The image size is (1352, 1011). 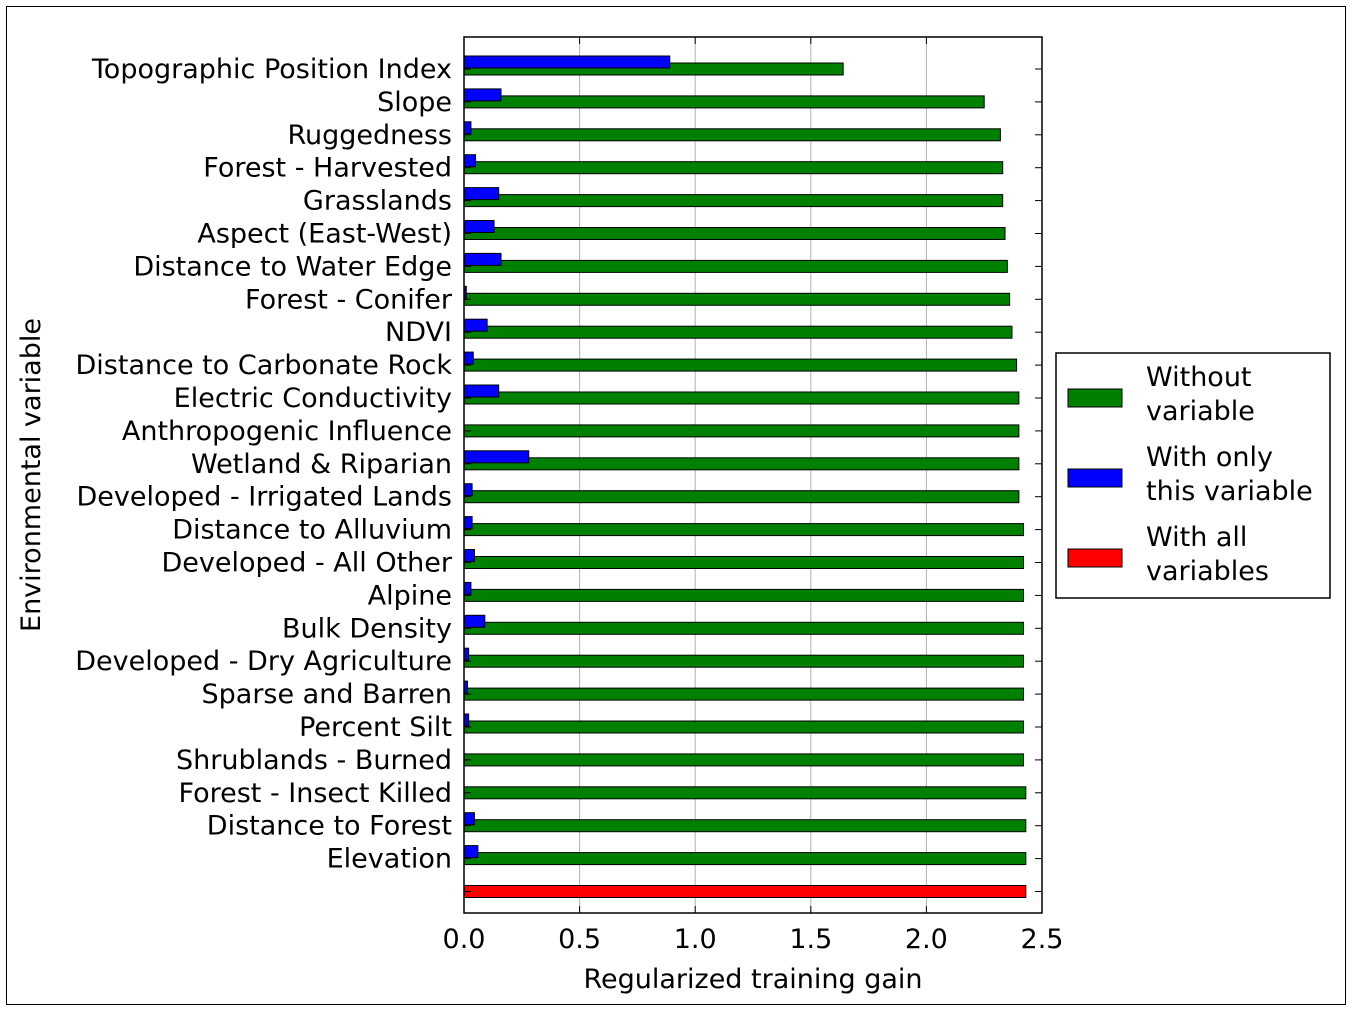 I want to click on category-label: Forest - Insect Killed, so click(x=316, y=793).